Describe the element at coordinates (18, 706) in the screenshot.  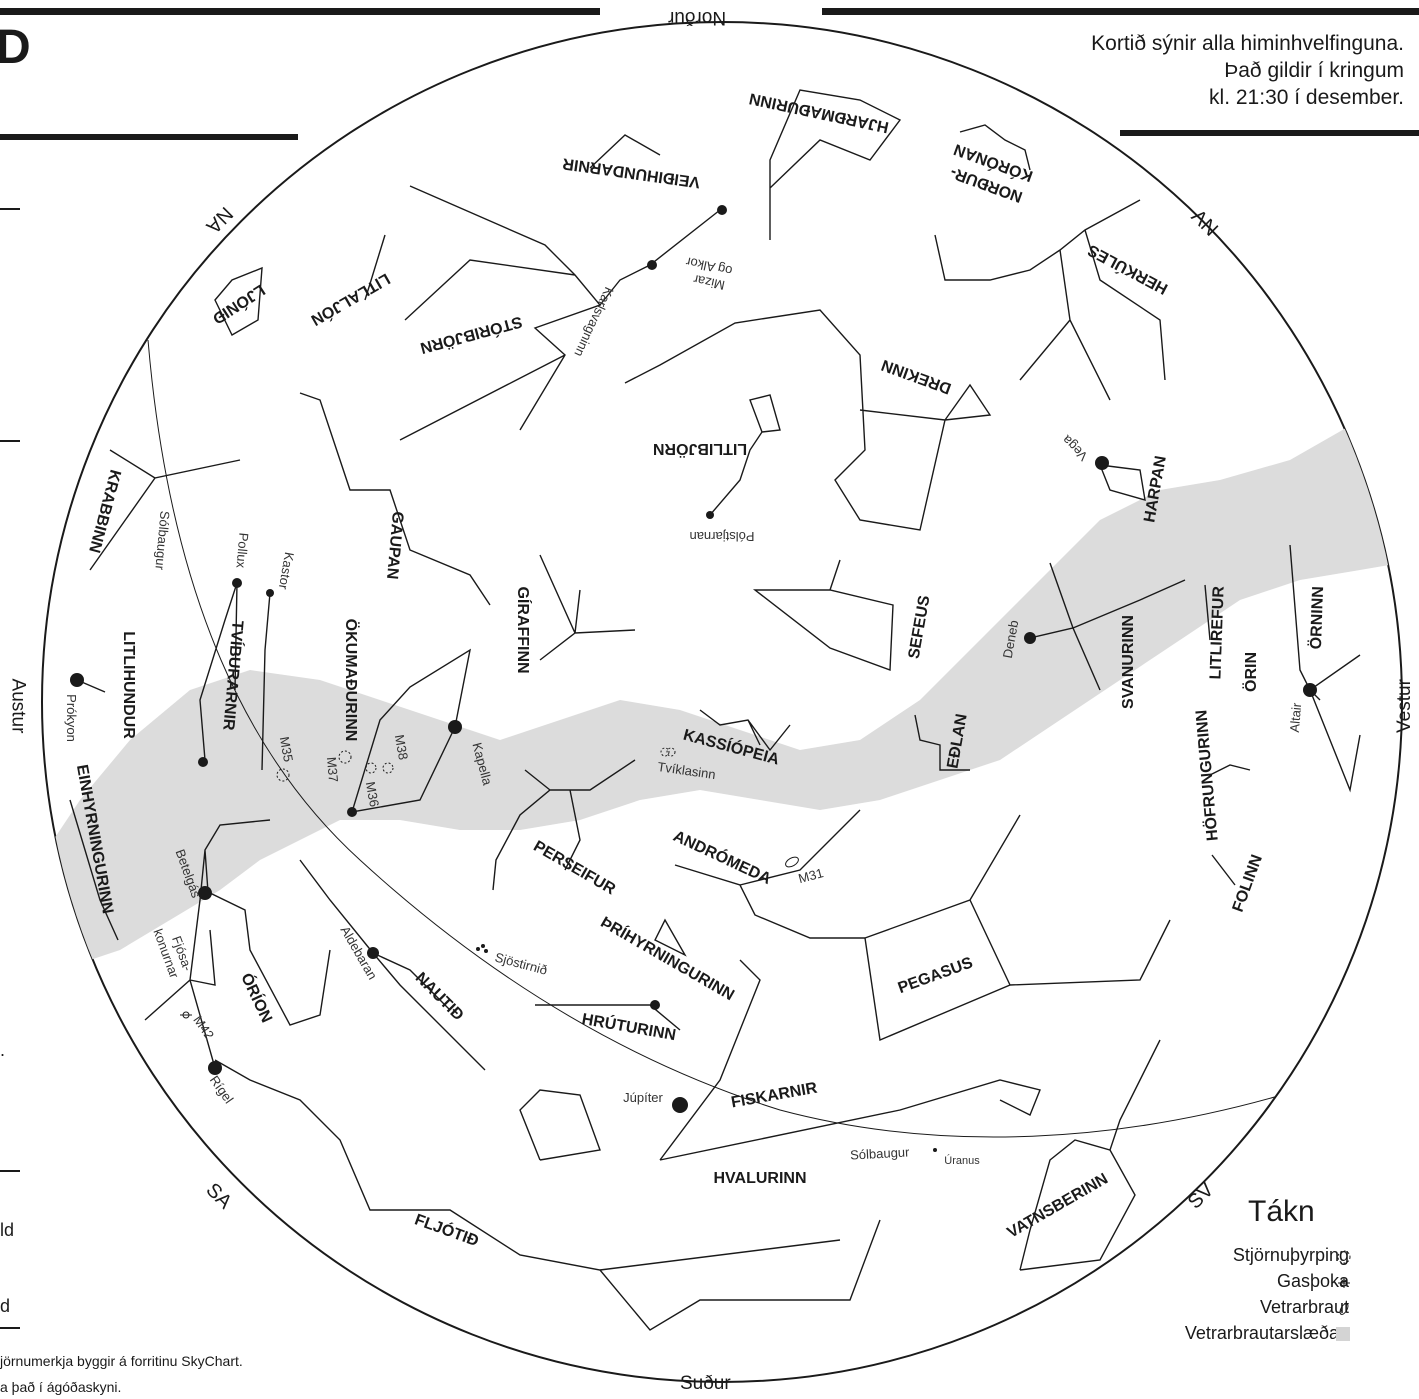
I see `east-label: Austur` at that location.